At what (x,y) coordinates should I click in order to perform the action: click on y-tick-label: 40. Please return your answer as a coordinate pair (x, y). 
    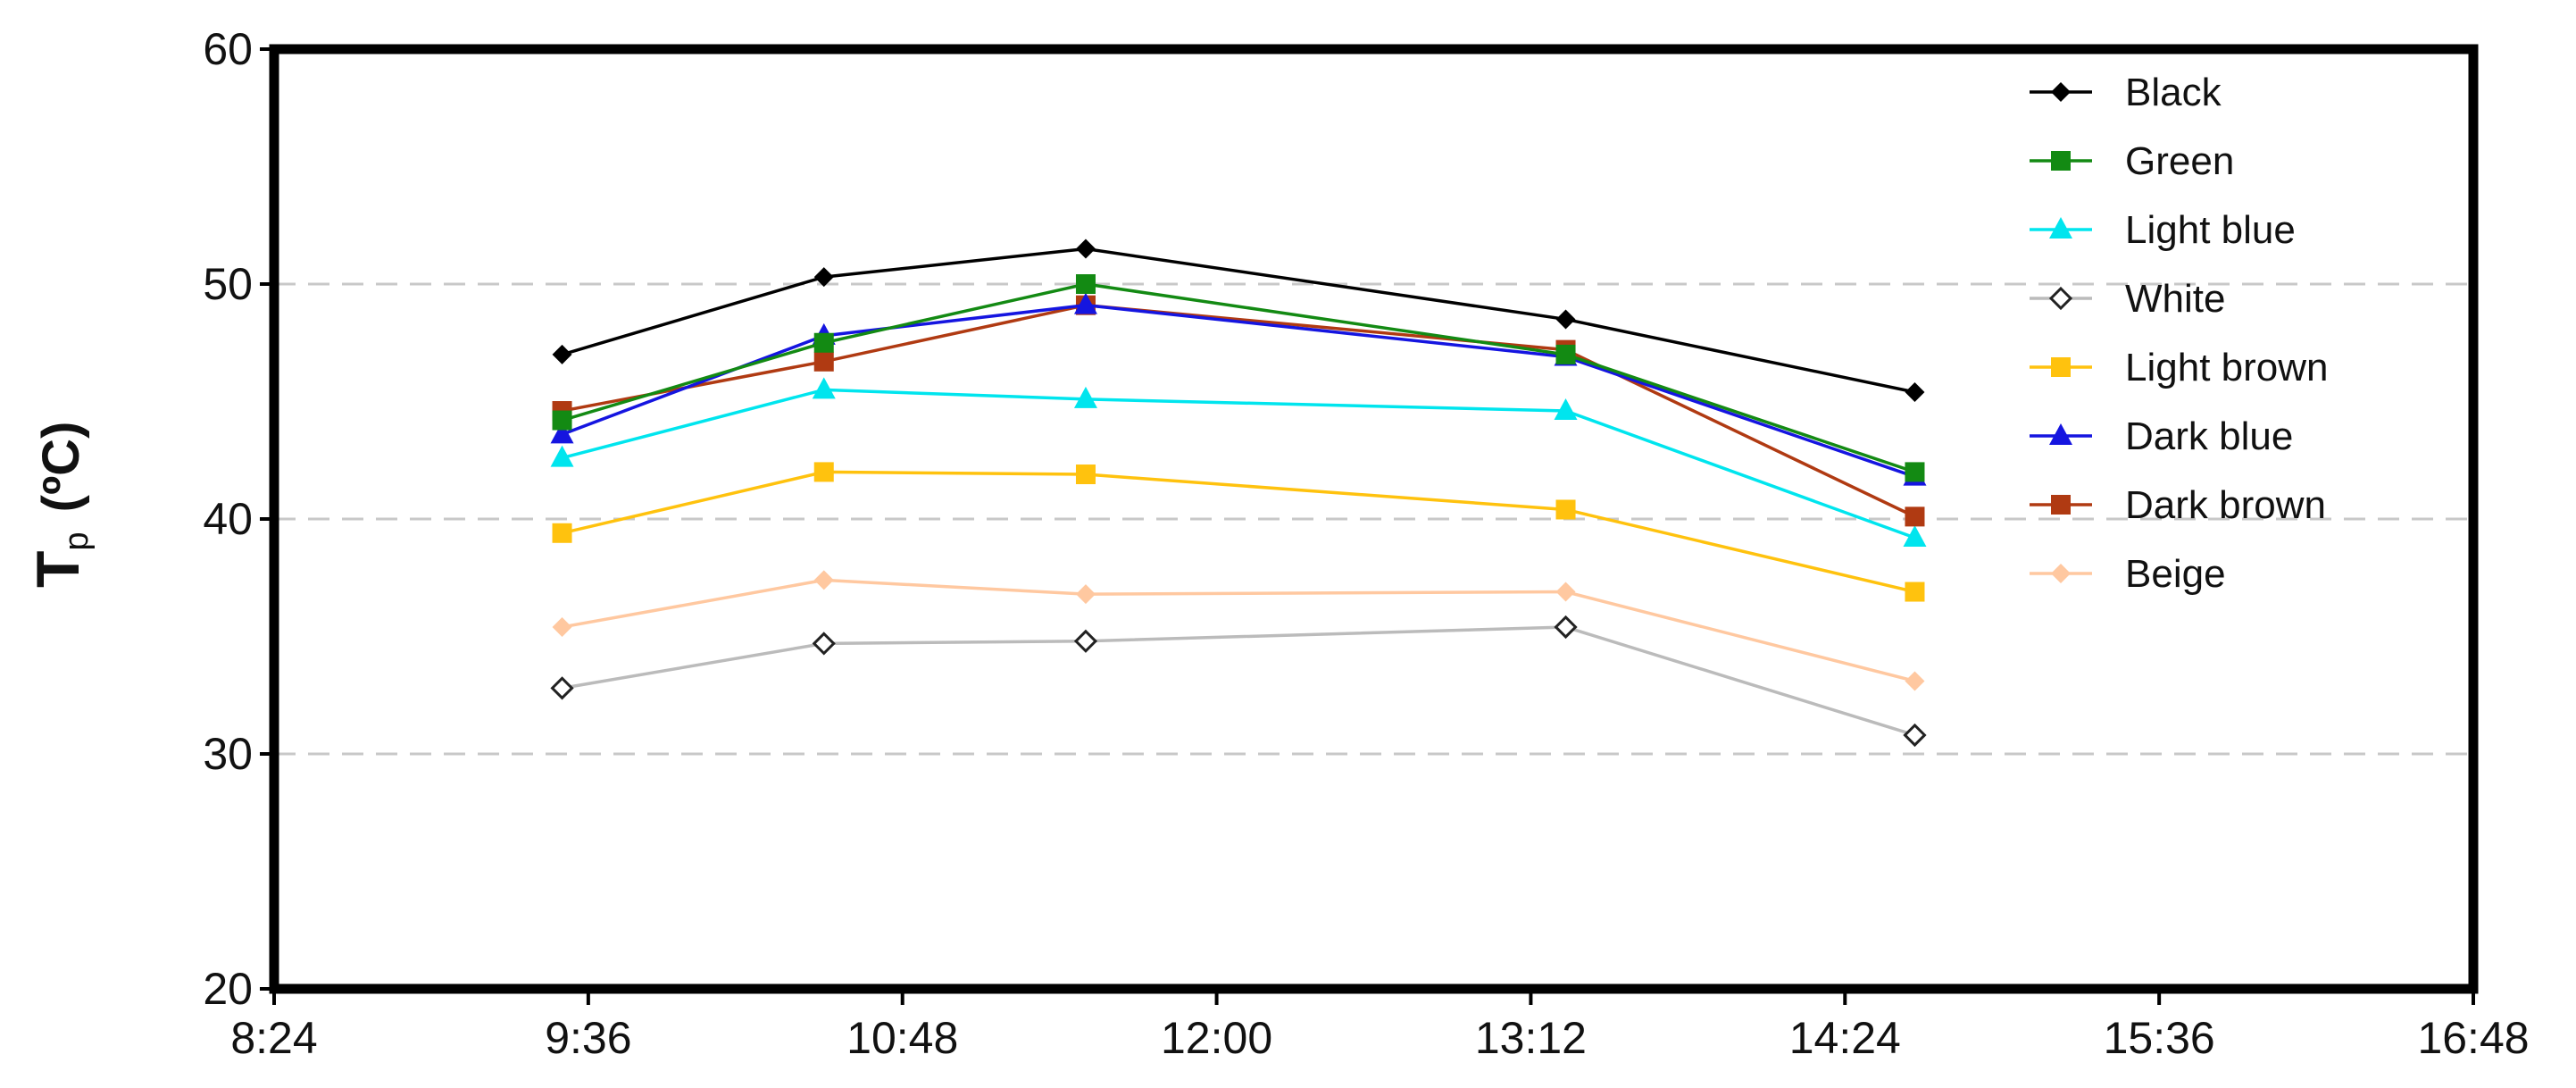
    Looking at the image, I should click on (228, 519).